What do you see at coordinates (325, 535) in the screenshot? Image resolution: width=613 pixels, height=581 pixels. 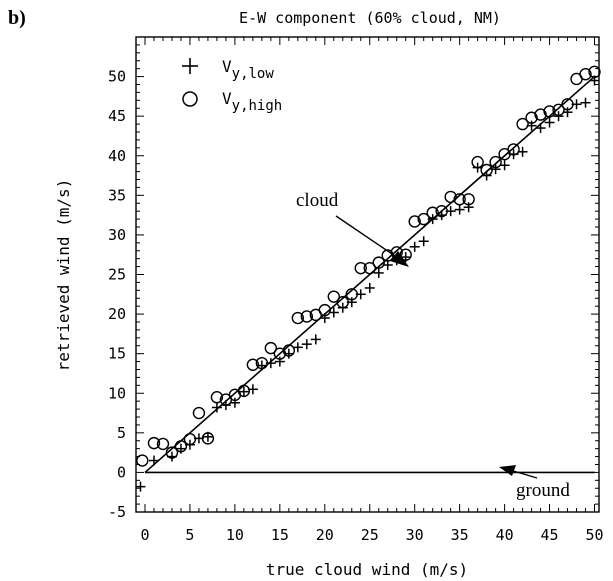 I see `x-tick-label: 20` at bounding box center [325, 535].